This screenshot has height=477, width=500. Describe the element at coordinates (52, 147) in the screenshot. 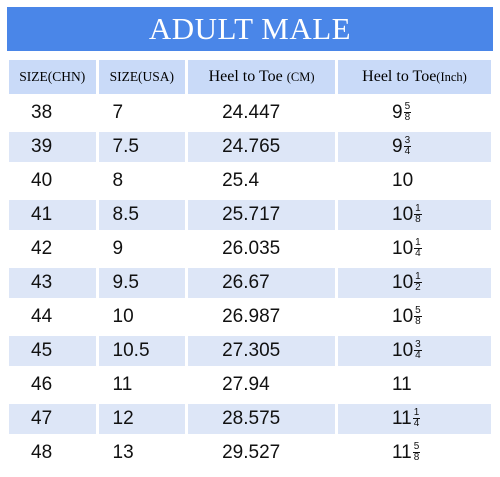

I see `size-chn-cell: 39` at that location.